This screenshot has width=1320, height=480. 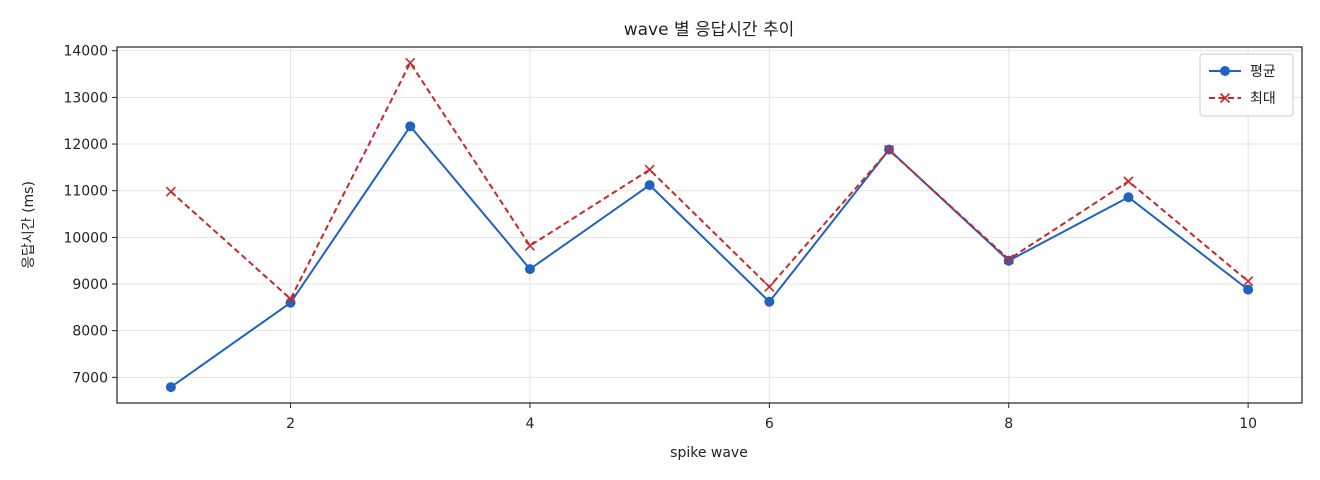 What do you see at coordinates (85, 238) in the screenshot?
I see `y-tick-label: 10000` at bounding box center [85, 238].